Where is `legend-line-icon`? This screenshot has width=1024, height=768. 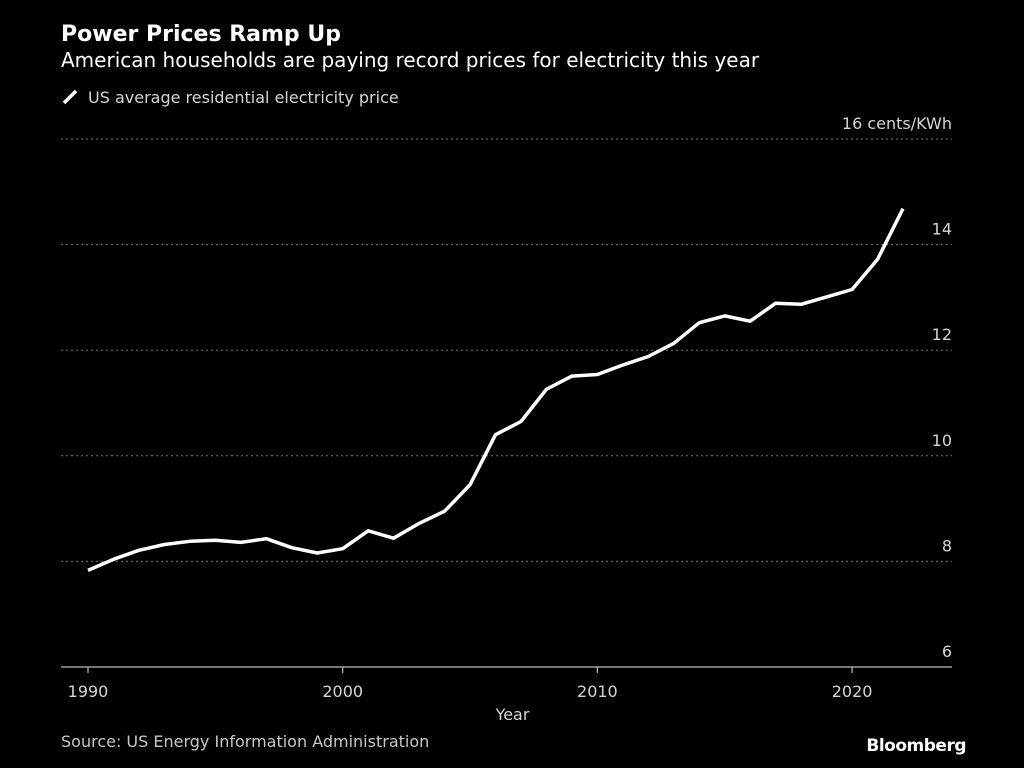 legend-line-icon is located at coordinates (70, 97).